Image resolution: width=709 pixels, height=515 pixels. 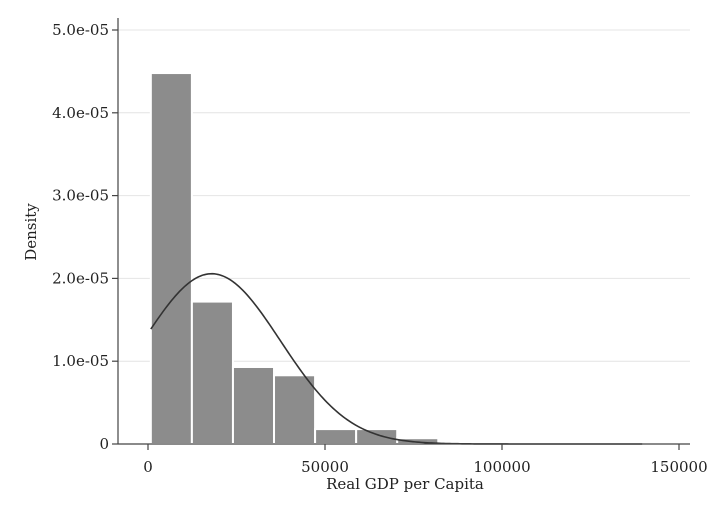 I want to click on y-tick-label: 1.0e-05, so click(x=80, y=361).